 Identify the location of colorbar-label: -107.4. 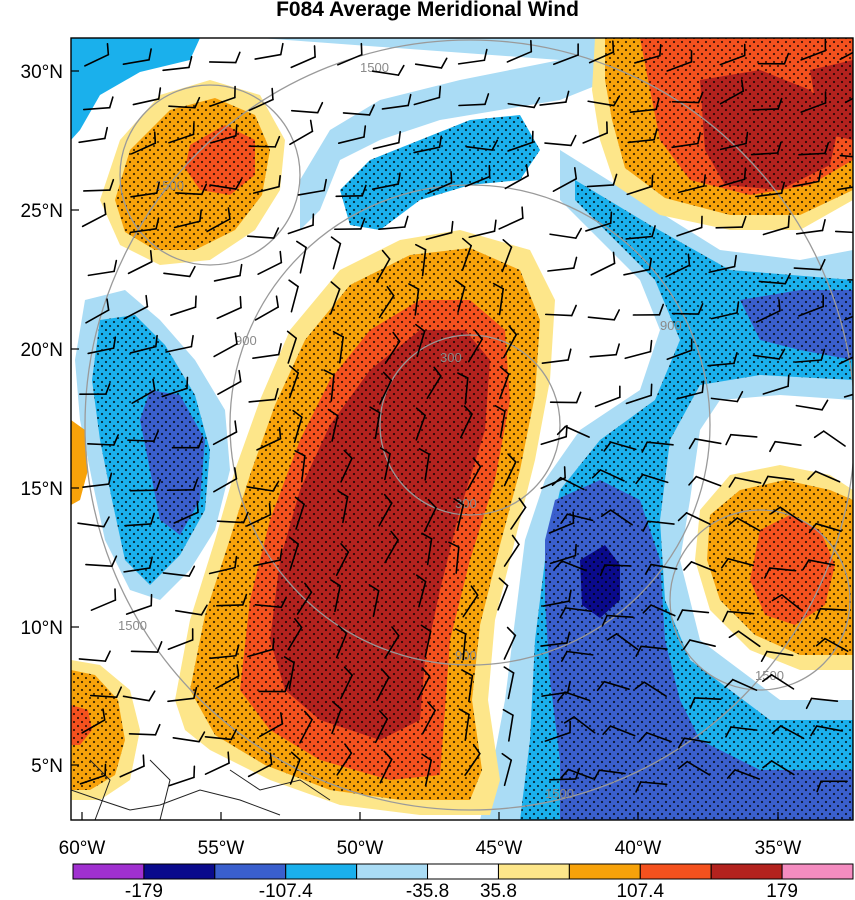
(286, 890).